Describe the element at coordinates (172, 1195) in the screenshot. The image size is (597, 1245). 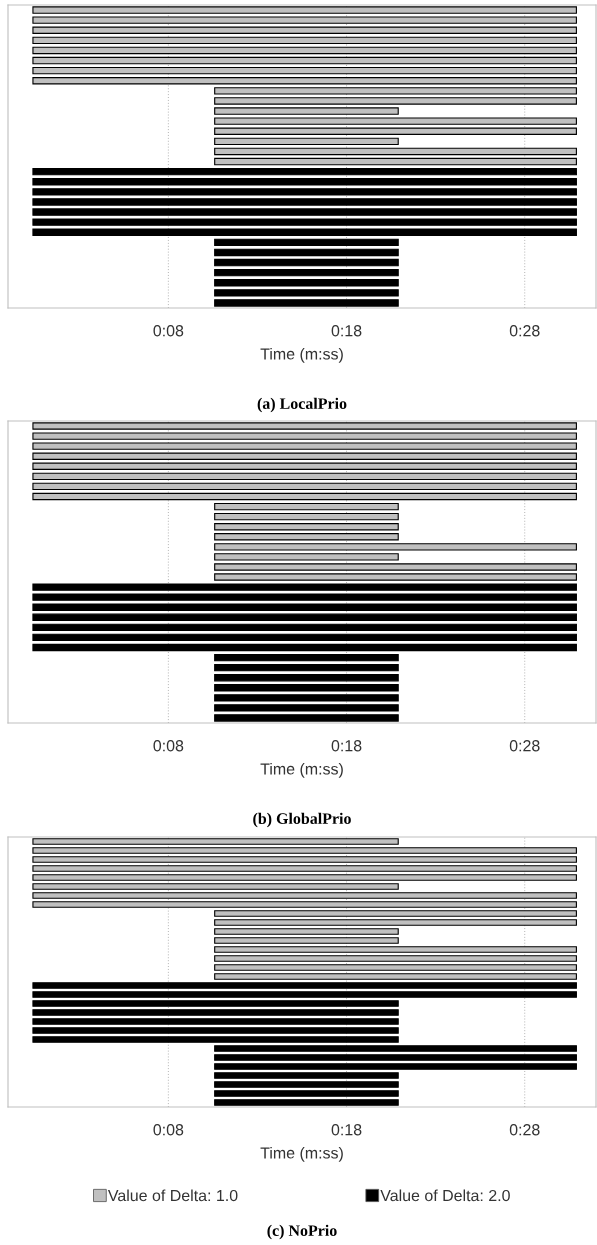
I see `legend-label: Value of Delta: 1.0` at that location.